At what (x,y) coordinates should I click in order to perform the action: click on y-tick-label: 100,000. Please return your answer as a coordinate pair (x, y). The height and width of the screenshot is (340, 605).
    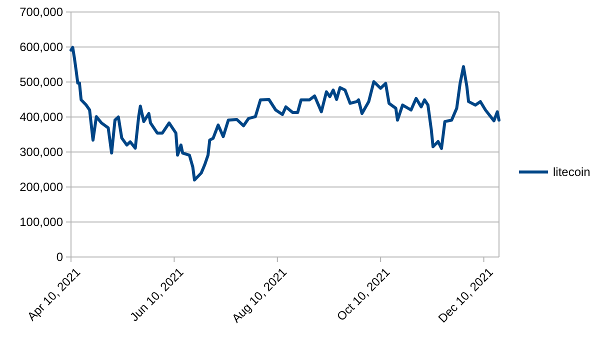
    Looking at the image, I should click on (42, 222).